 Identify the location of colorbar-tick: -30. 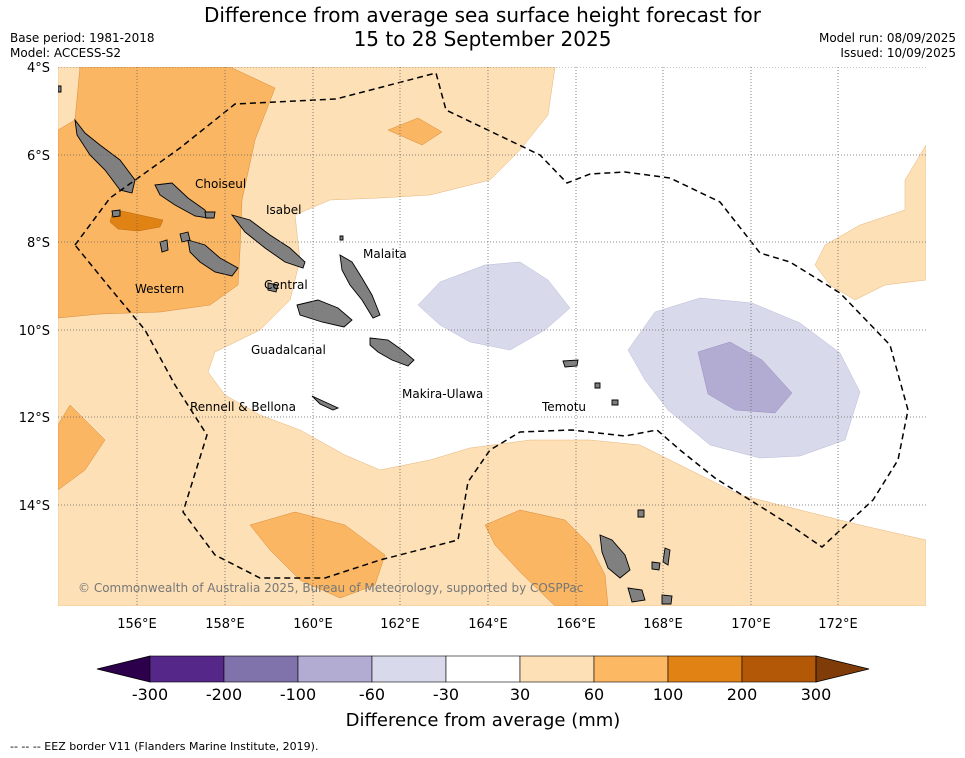
(446, 694).